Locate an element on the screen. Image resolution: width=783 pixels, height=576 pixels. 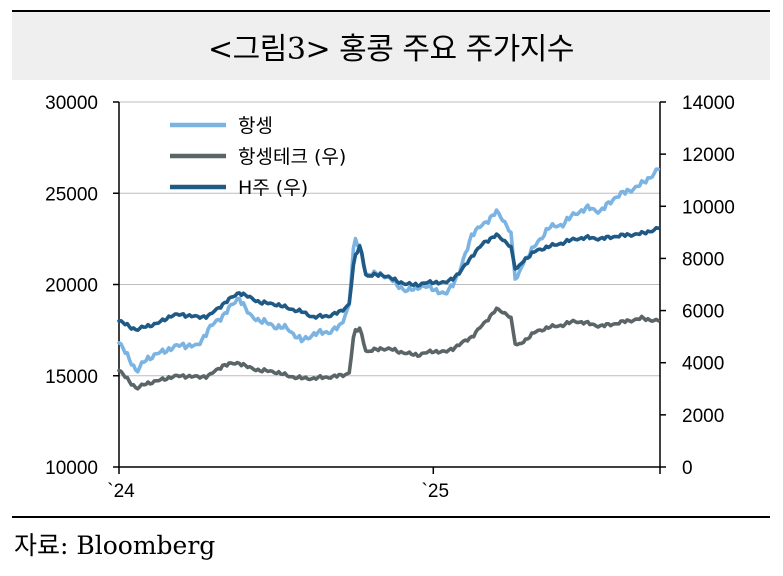
legend-label: H주 (우) is located at coordinates (273, 188).